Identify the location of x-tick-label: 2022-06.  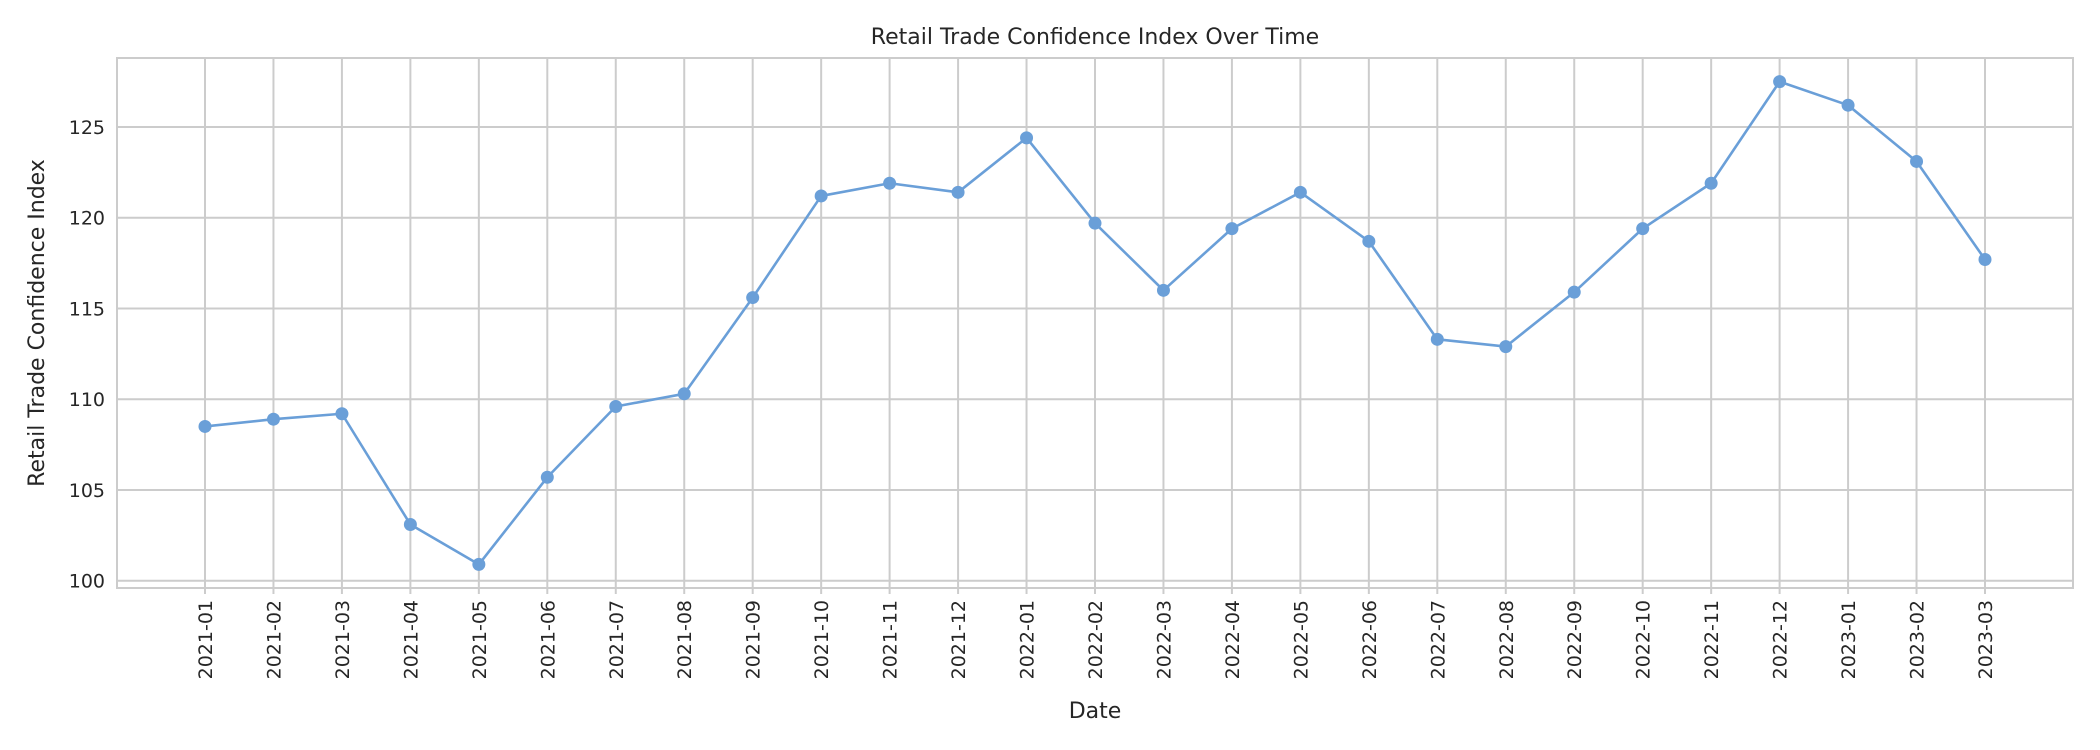
(1370, 639).